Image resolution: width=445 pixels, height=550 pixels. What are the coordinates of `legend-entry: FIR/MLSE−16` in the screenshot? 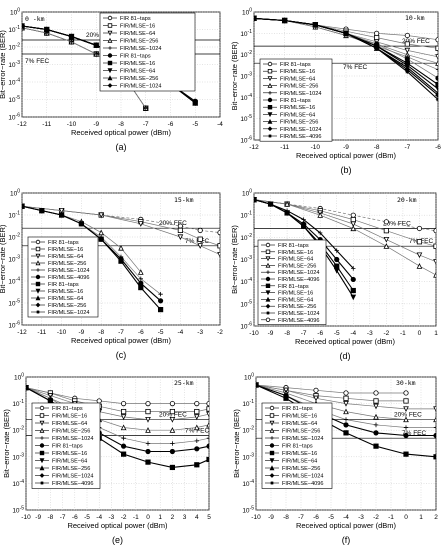 It's located at (297, 72).